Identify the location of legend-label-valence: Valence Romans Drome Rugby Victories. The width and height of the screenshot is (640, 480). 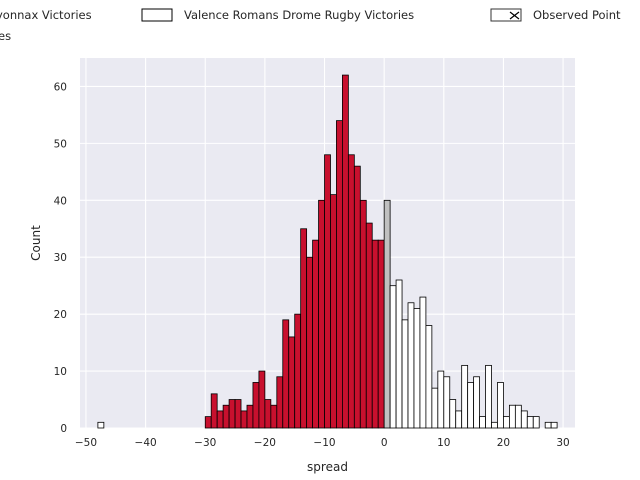
(299, 15).